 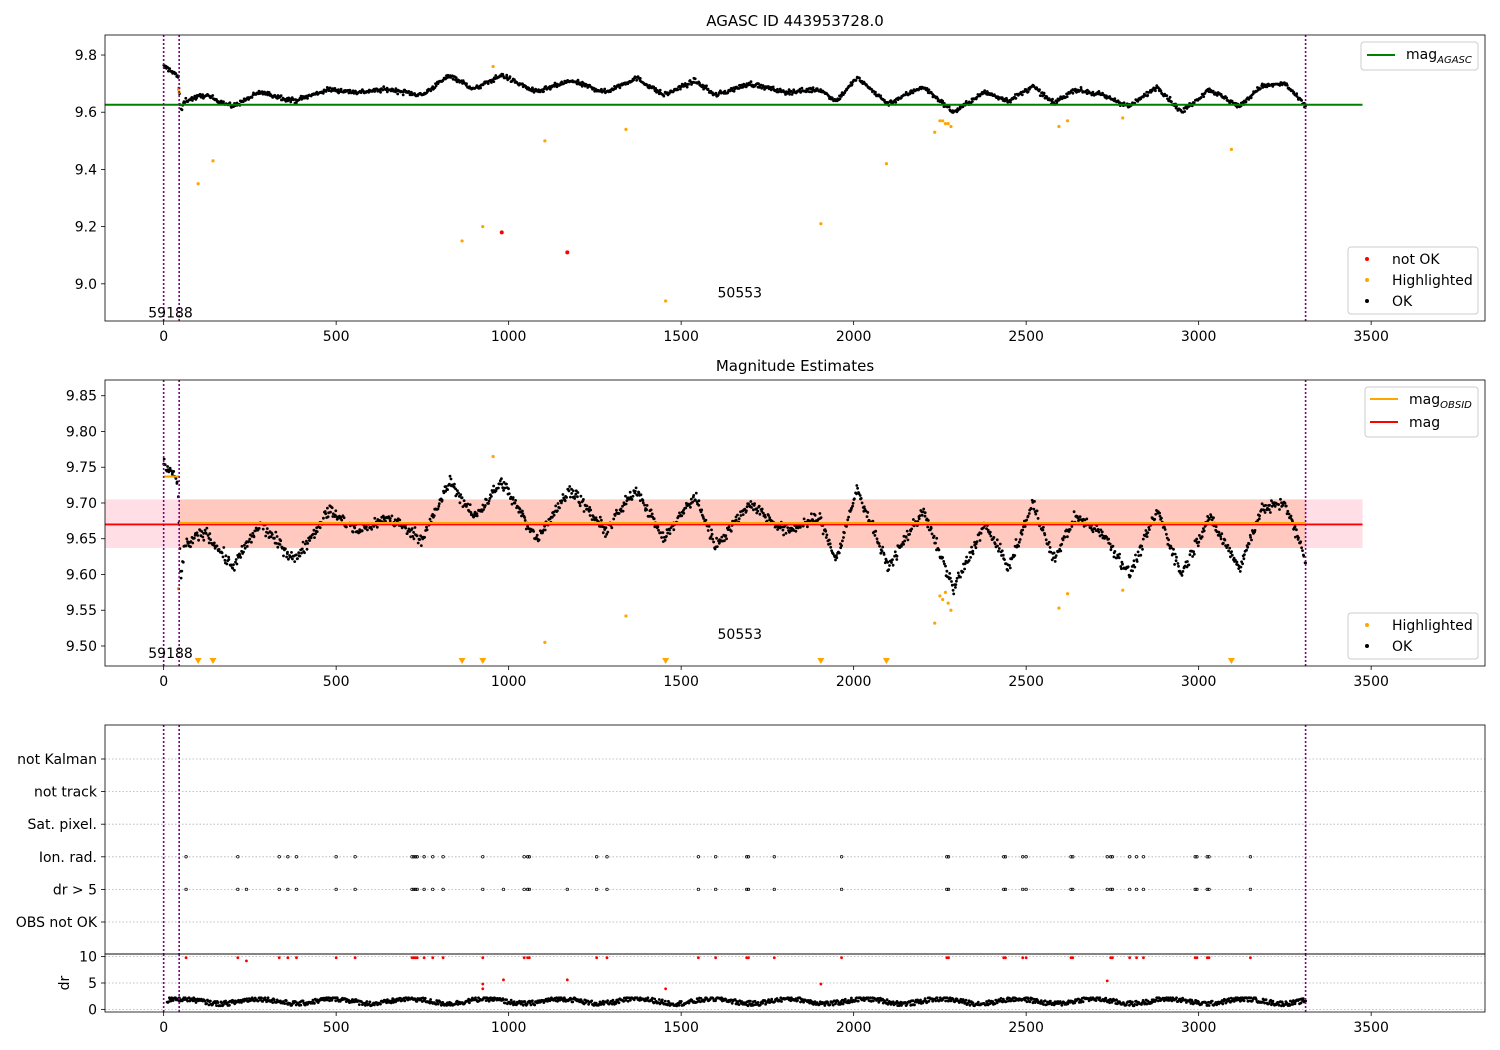 What do you see at coordinates (740, 635) in the screenshot?
I see `annotation-label: 50553` at bounding box center [740, 635].